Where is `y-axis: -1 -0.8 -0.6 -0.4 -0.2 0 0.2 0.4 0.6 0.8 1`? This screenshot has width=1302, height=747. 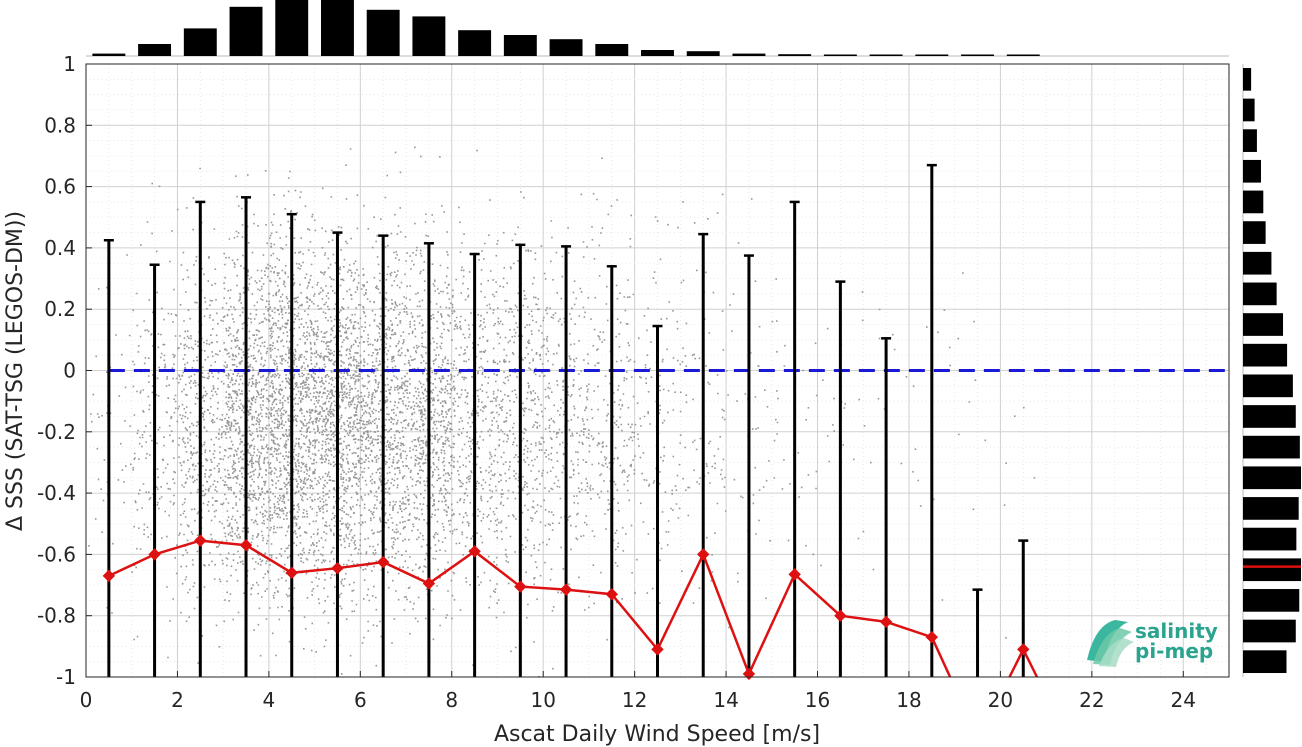 y-axis: -1 -0.8 -0.6 -0.4 -0.2 0 0.2 0.4 0.6 0.8 1 is located at coordinates (64, 370).